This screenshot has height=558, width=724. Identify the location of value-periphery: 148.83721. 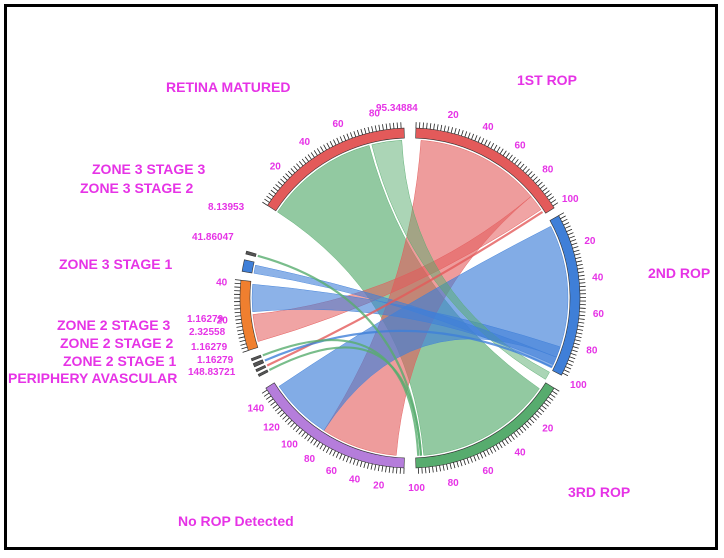
(212, 372).